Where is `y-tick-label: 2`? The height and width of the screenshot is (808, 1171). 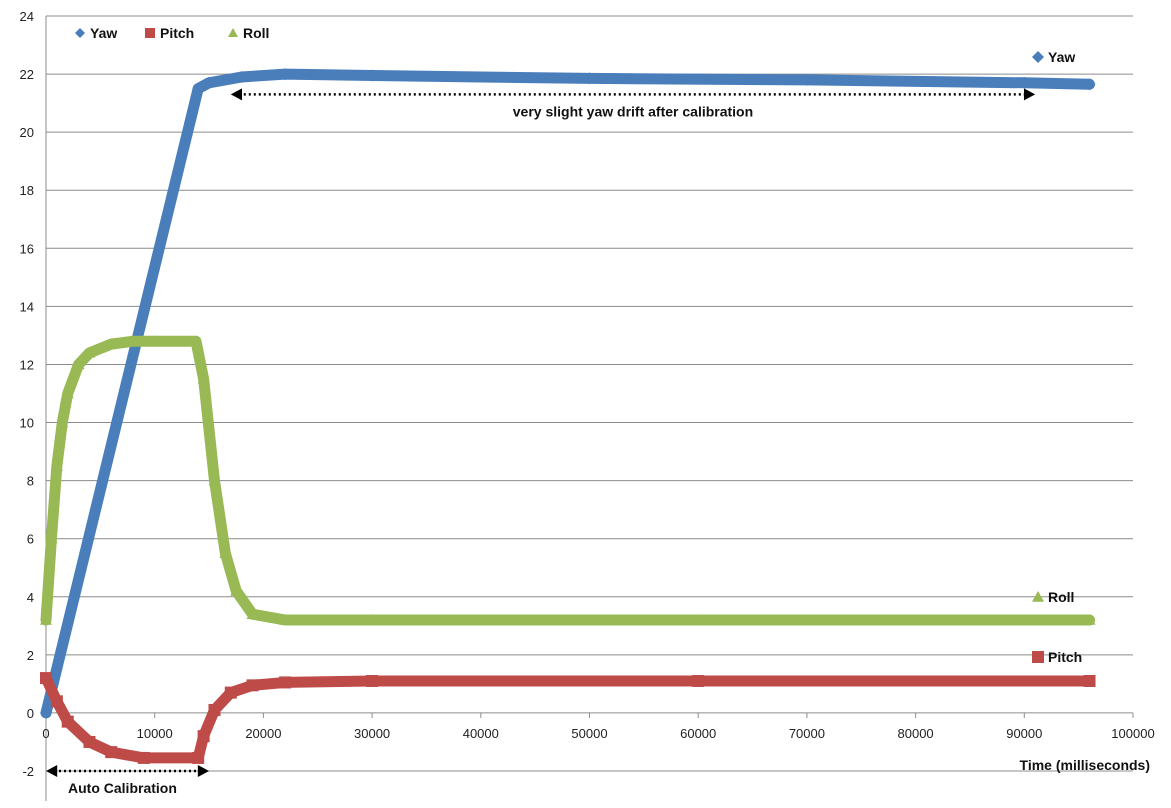
y-tick-label: 2 is located at coordinates (30, 655).